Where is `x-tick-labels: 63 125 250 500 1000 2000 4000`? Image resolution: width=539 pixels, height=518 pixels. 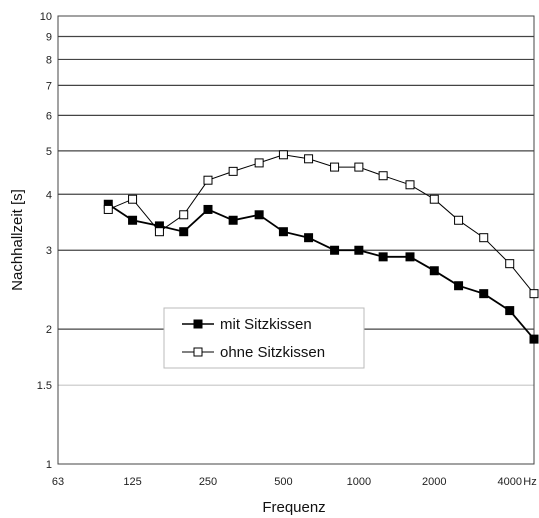 x-tick-labels: 63 125 250 500 1000 2000 4000 is located at coordinates (287, 482).